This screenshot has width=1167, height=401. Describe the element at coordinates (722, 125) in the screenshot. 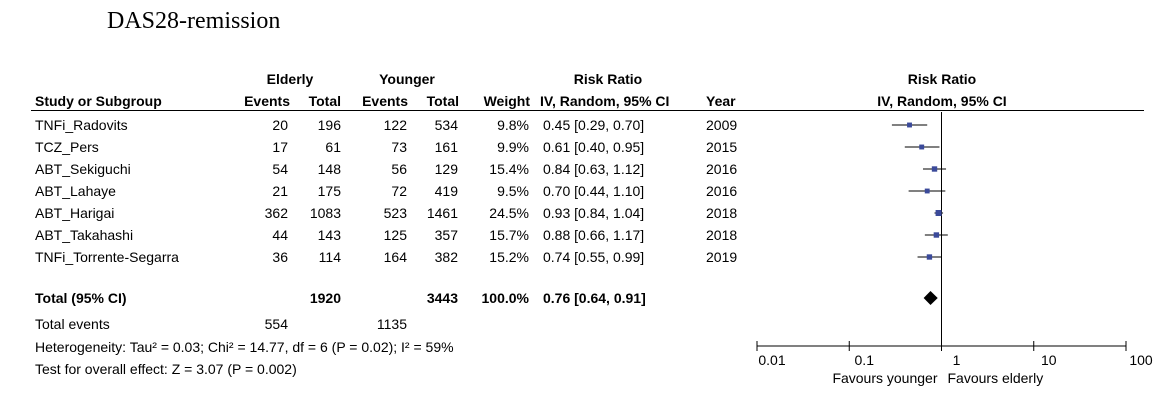

I see `year: 2009` at that location.